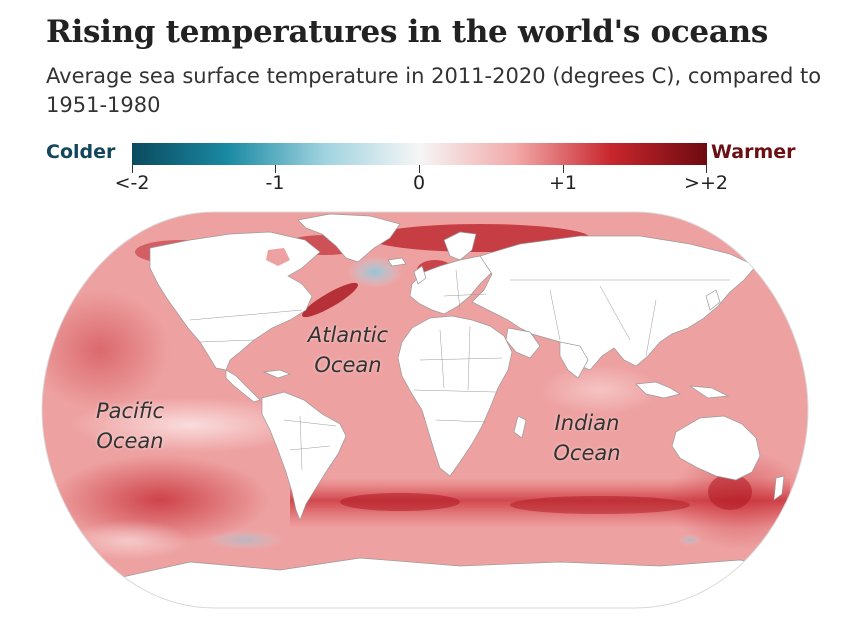  What do you see at coordinates (730, 492) in the screenshot?
I see `tasman-sea-hotspot` at bounding box center [730, 492].